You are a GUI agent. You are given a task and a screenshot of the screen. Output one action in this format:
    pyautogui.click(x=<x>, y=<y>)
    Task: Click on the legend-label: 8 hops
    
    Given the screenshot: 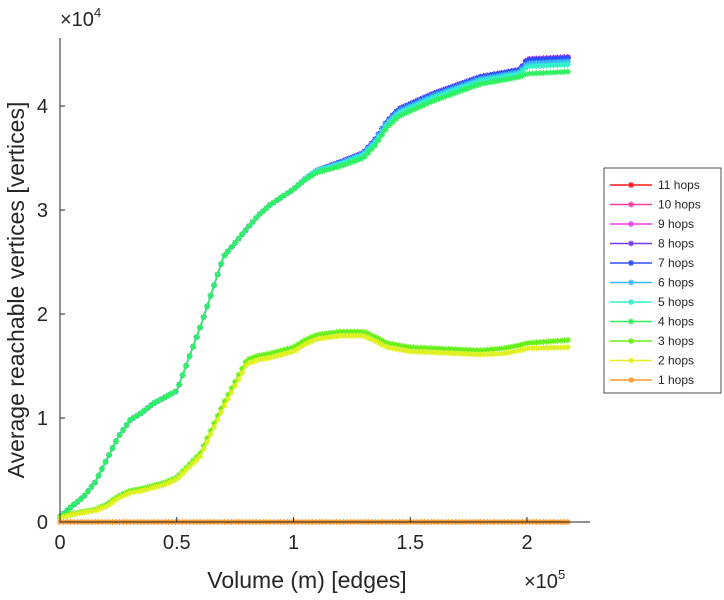 What is the action you would take?
    pyautogui.click(x=676, y=244)
    